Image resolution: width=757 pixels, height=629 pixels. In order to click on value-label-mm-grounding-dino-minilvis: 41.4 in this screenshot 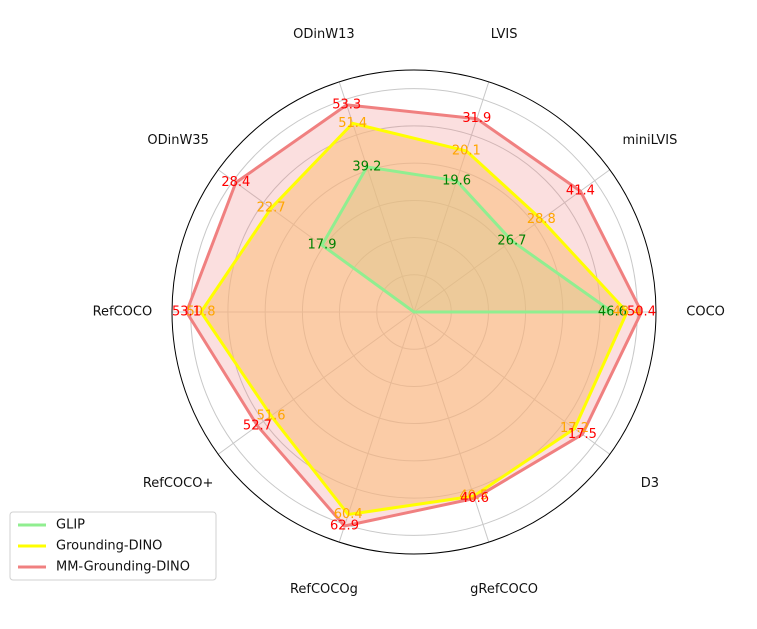, I will do `click(580, 191)`.